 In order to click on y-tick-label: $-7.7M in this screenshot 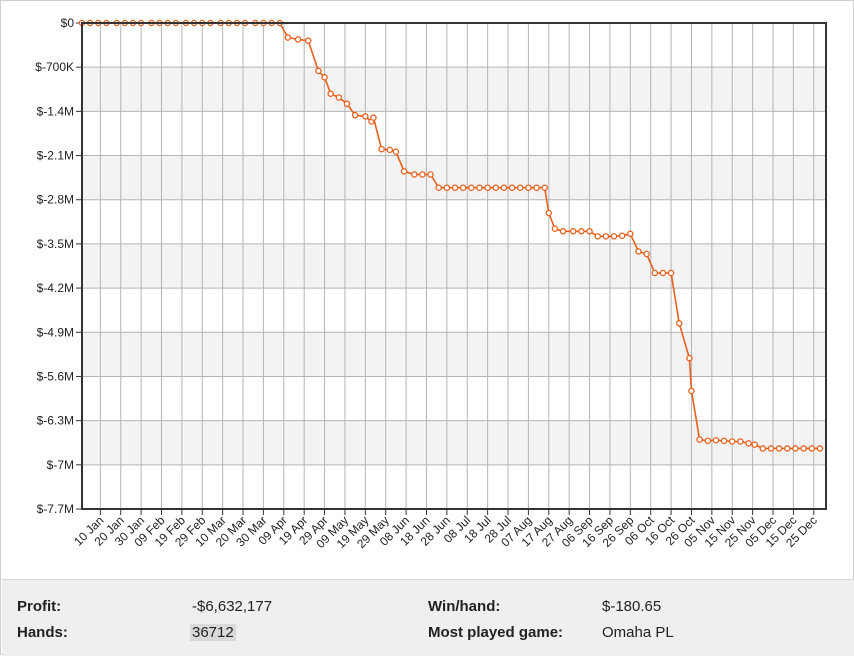, I will do `click(55, 509)`.